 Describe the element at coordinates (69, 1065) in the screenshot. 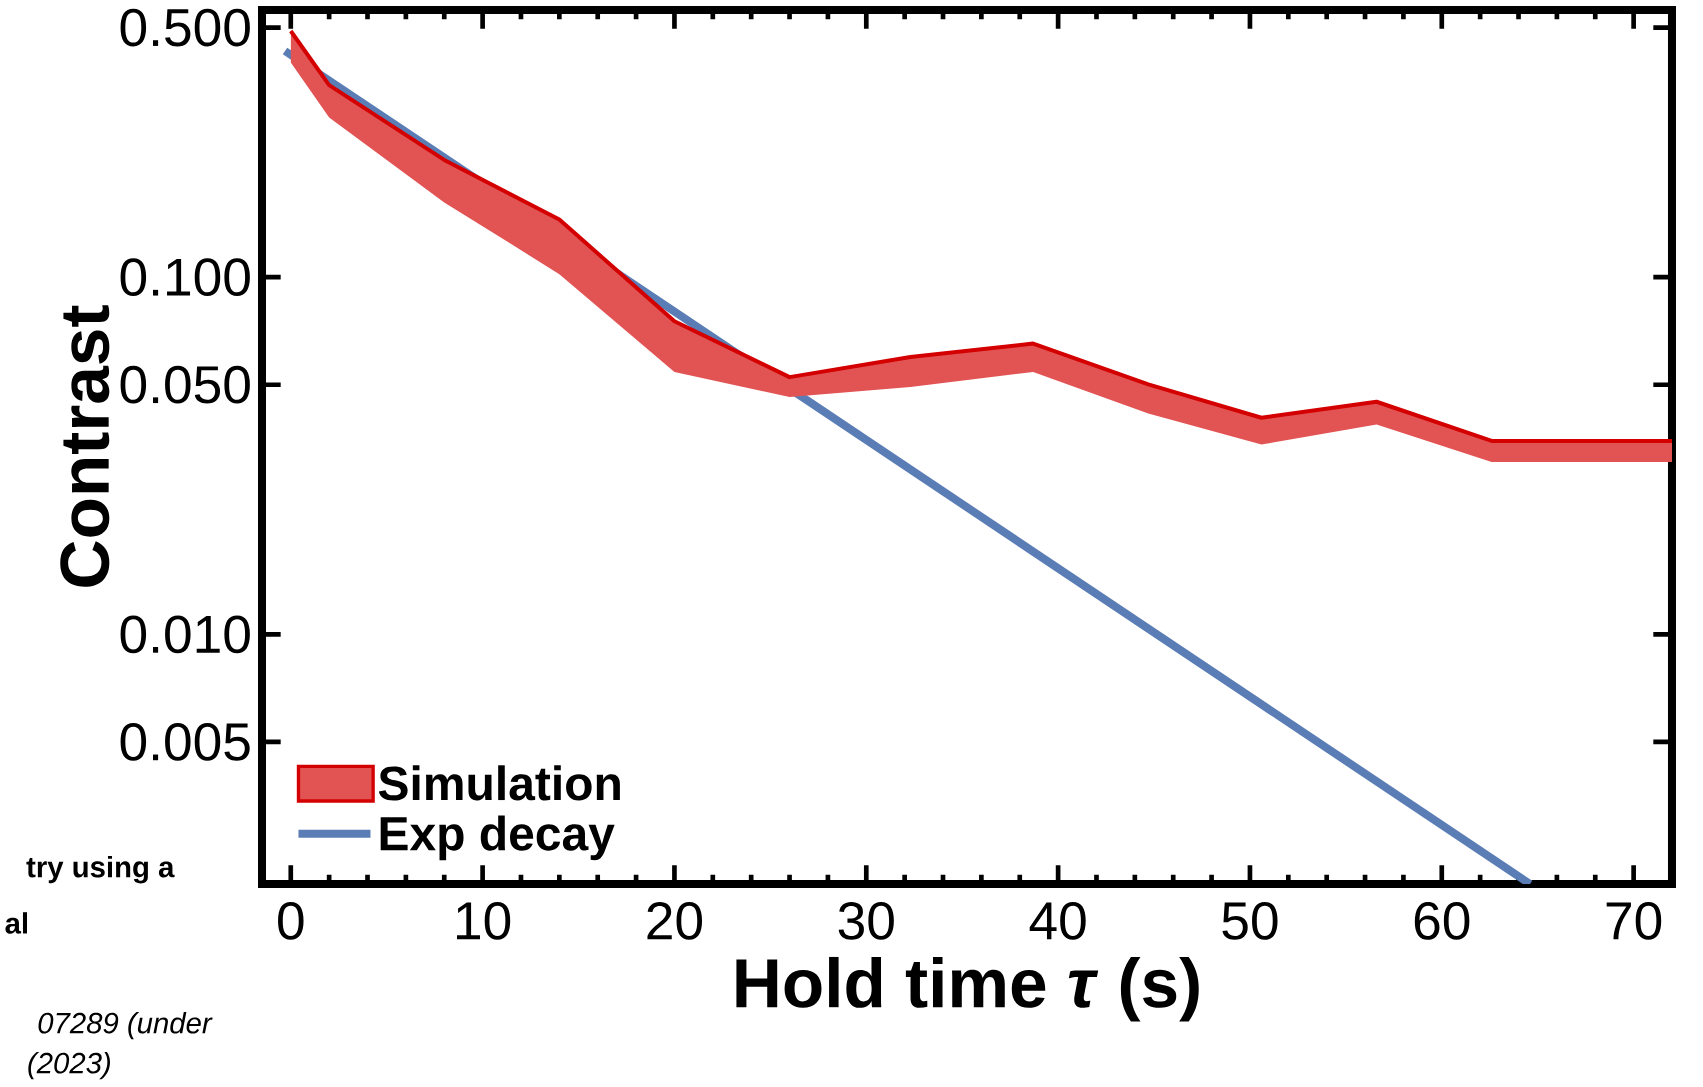

I see `text: (2023)` at that location.